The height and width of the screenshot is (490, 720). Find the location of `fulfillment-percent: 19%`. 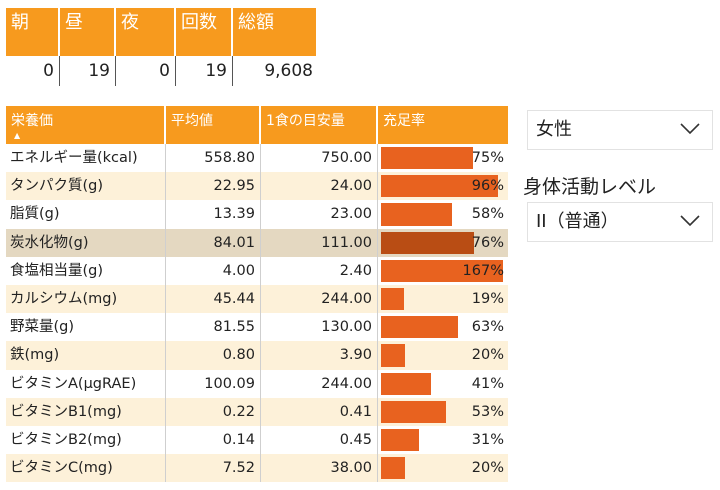

fulfillment-percent: 19% is located at coordinates (487, 298).